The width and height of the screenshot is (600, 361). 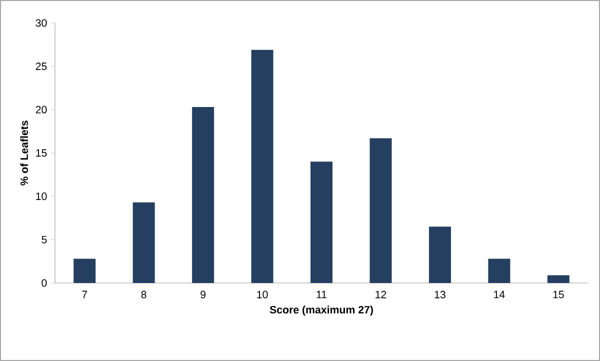 I want to click on x-tick-label: 7, so click(x=85, y=294).